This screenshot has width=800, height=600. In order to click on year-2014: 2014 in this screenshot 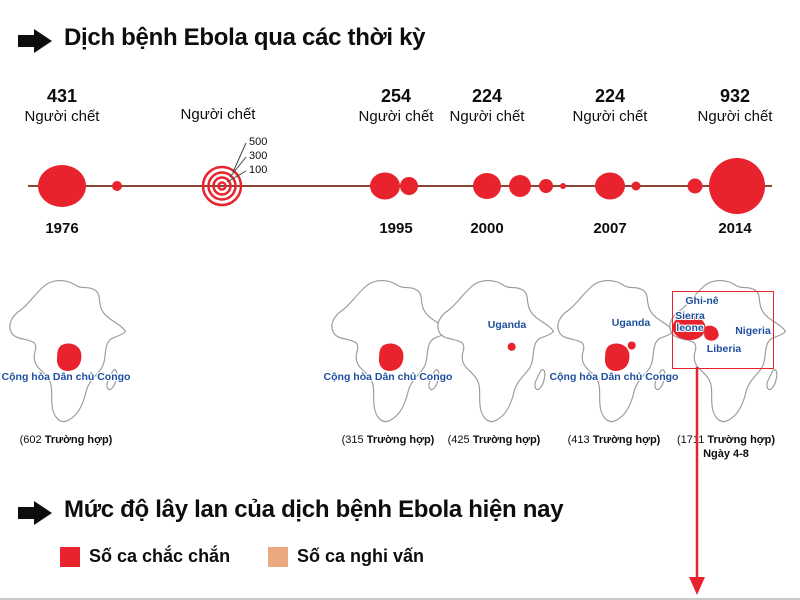, I will do `click(735, 228)`.